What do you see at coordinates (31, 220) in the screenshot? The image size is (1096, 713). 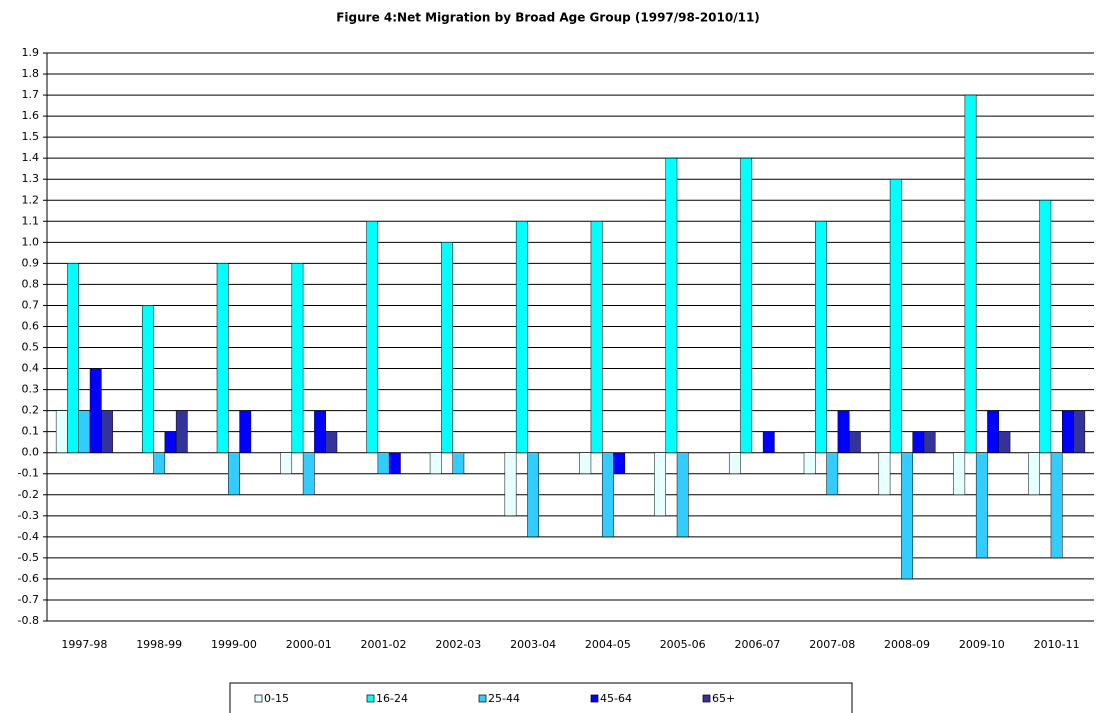 I see `y-tick-label: 1.1` at bounding box center [31, 220].